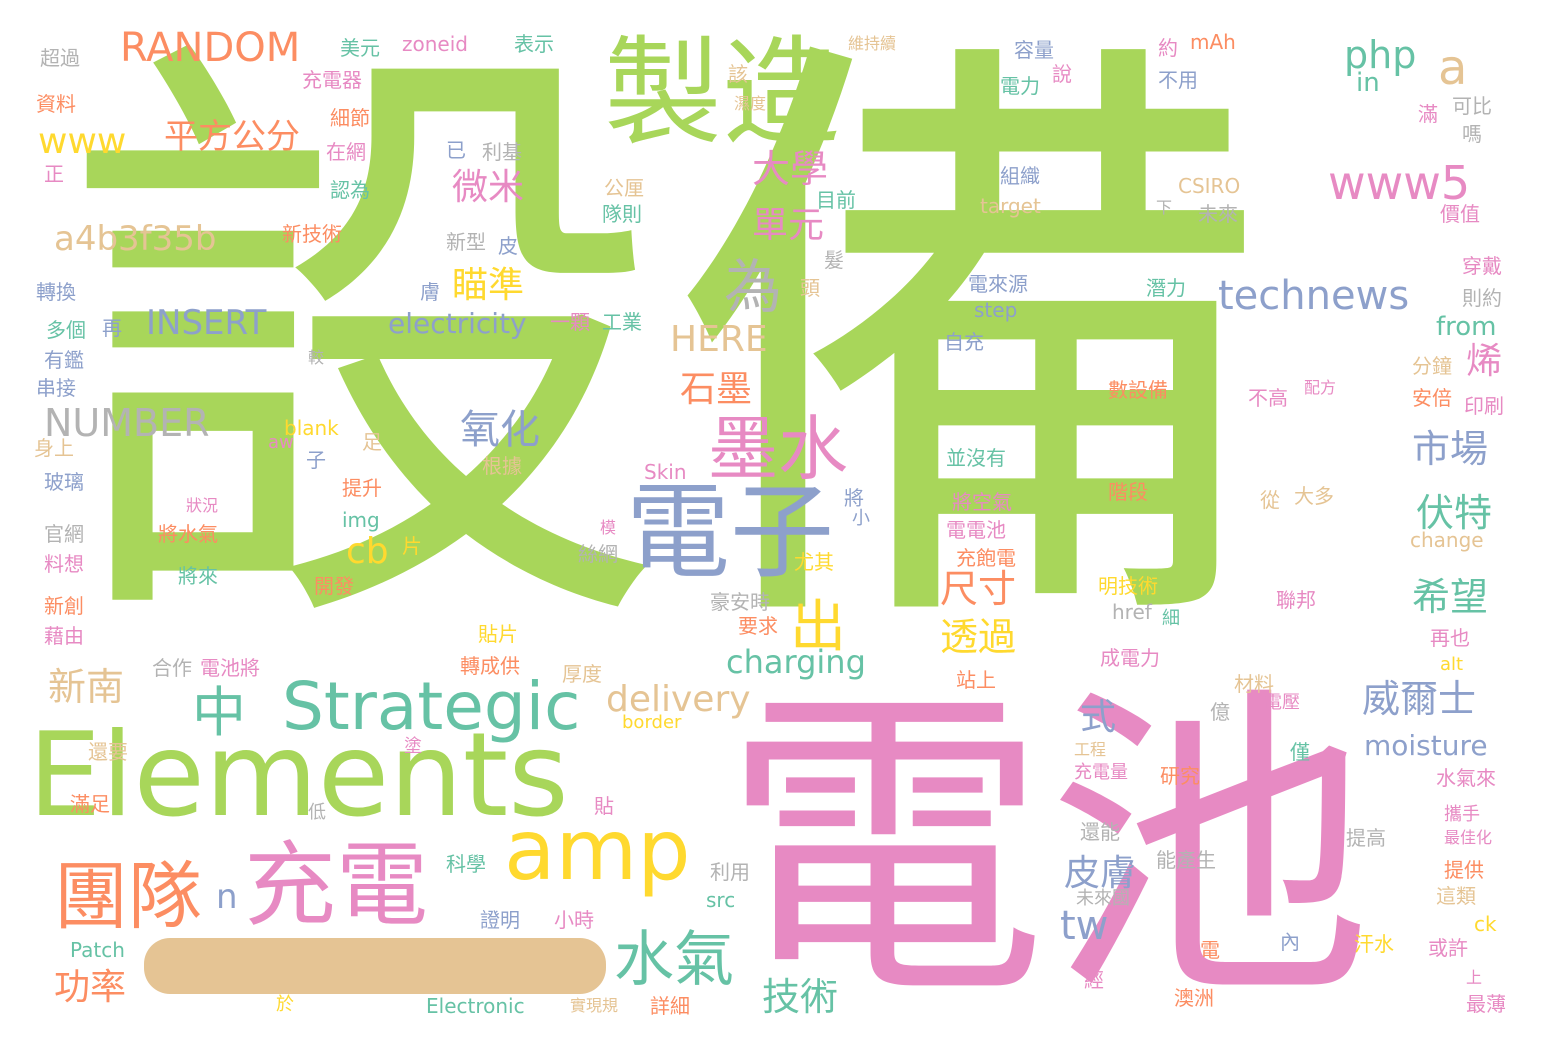 This screenshot has height=1052, width=1548. What do you see at coordinates (1282, 702) in the screenshot?
I see `word-電壓: 電壓` at bounding box center [1282, 702].